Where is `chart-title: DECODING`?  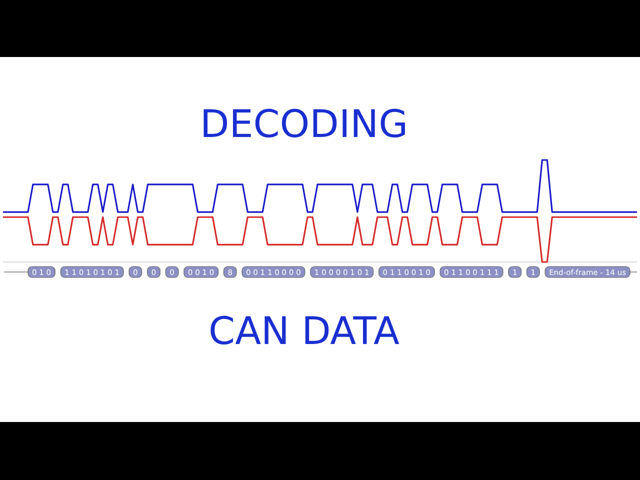
chart-title: DECODING is located at coordinates (304, 124).